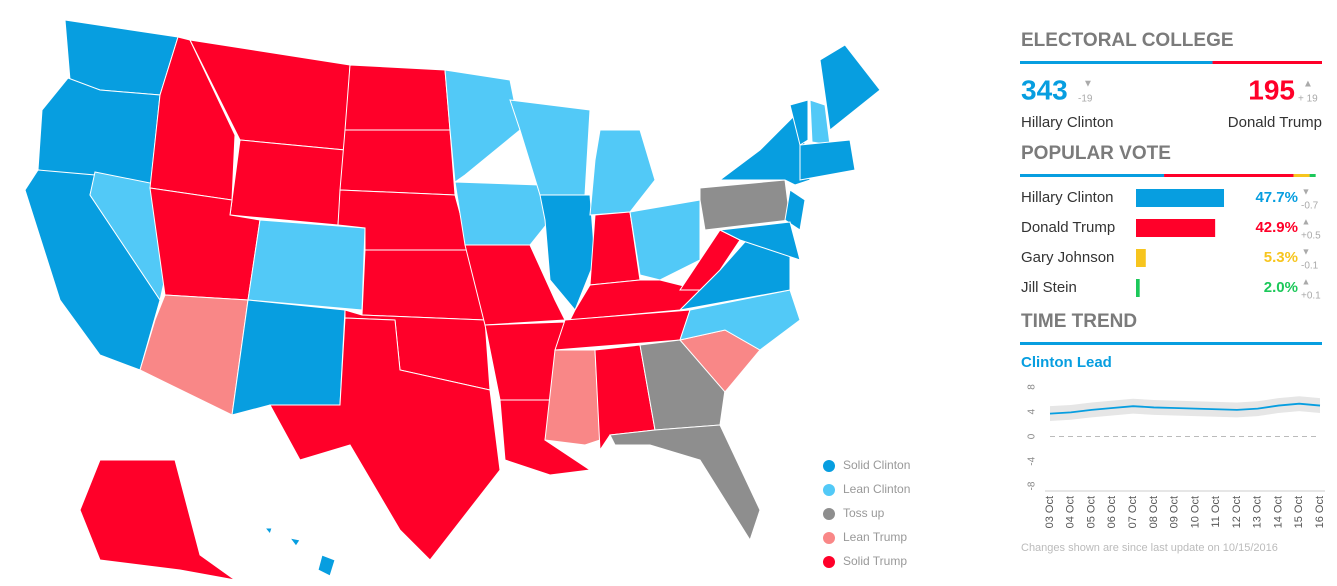 The width and height of the screenshot is (1337, 586). Describe the element at coordinates (1311, 236) in the screenshot. I see `pv-change: +0.5` at that location.